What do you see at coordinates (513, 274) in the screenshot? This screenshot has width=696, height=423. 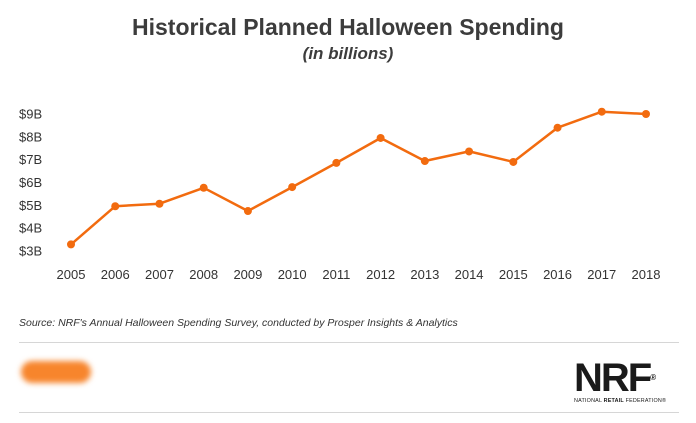 I see `x-tick-label: 2015` at bounding box center [513, 274].